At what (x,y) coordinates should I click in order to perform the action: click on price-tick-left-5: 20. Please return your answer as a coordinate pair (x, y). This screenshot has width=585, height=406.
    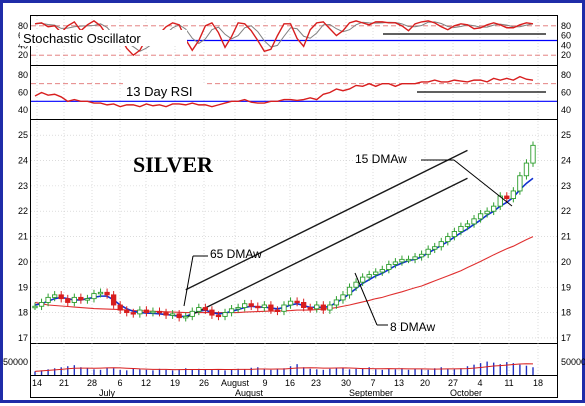
    Looking at the image, I should click on (23, 262).